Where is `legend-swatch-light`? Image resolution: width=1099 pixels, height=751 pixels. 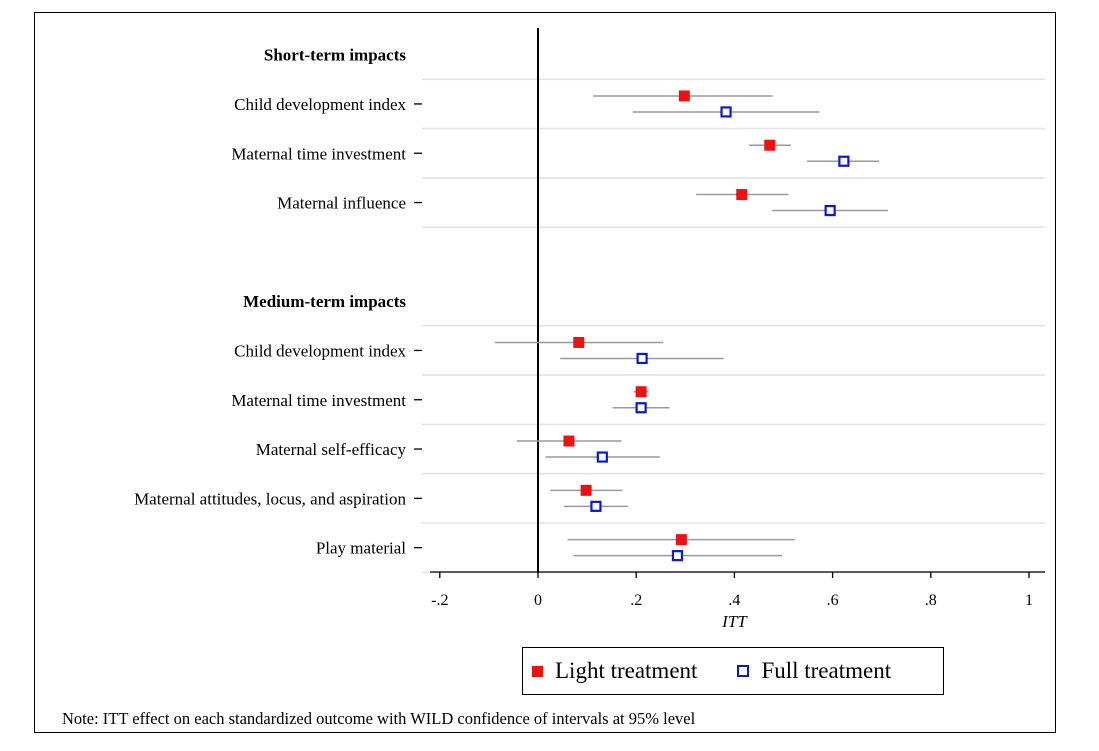
legend-swatch-light is located at coordinates (537, 671).